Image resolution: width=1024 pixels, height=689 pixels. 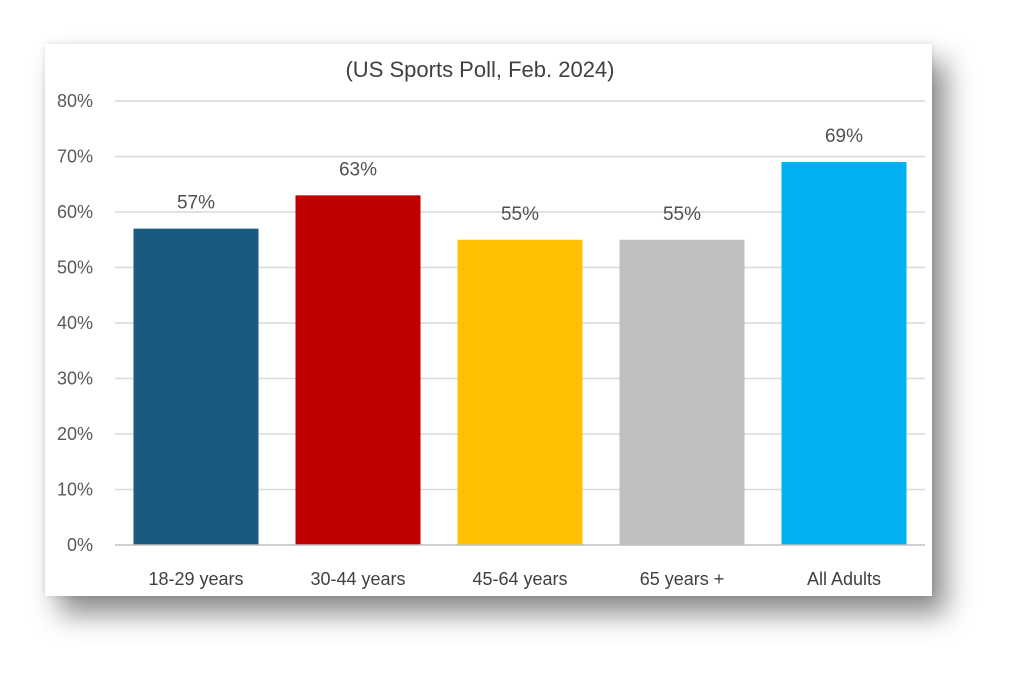 I want to click on x-category-label: All Adults, so click(x=844, y=579).